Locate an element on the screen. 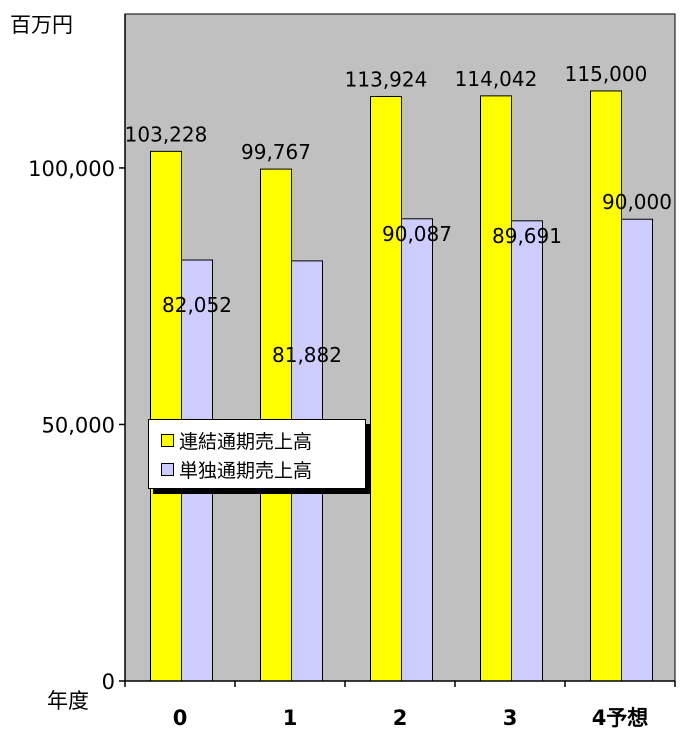  x-tick-label-2: 2 is located at coordinates (400, 718).